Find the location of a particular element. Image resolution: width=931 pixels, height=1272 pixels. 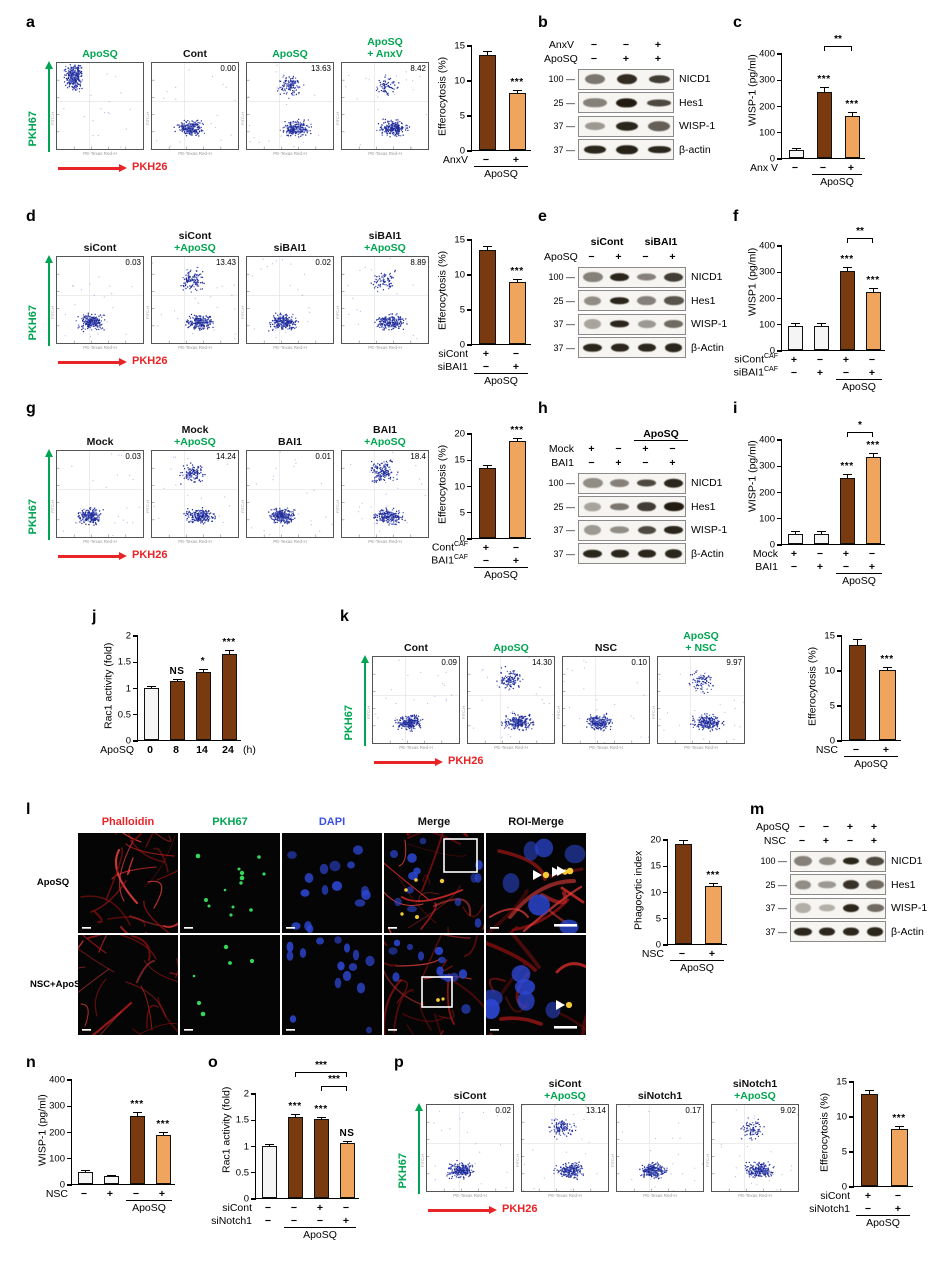

flow-plot-title: Mock +ApoSQ is located at coordinates (195, 435).